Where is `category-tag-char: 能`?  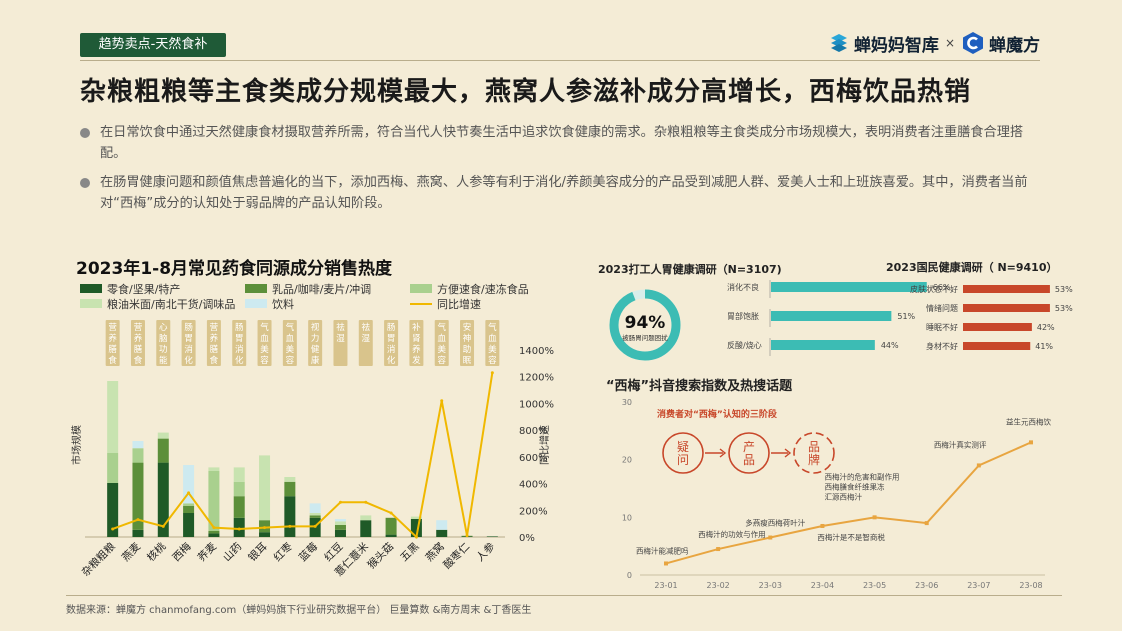
category-tag-char: 能 is located at coordinates (163, 360).